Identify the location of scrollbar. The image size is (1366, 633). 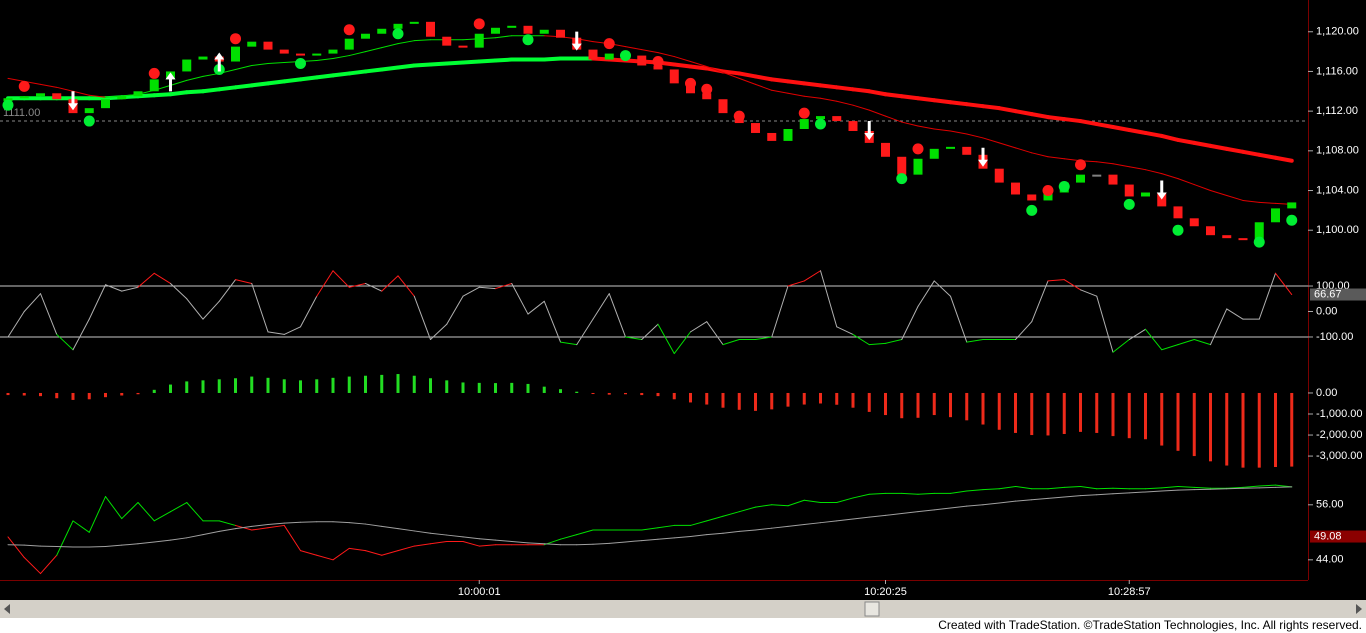
(683, 609).